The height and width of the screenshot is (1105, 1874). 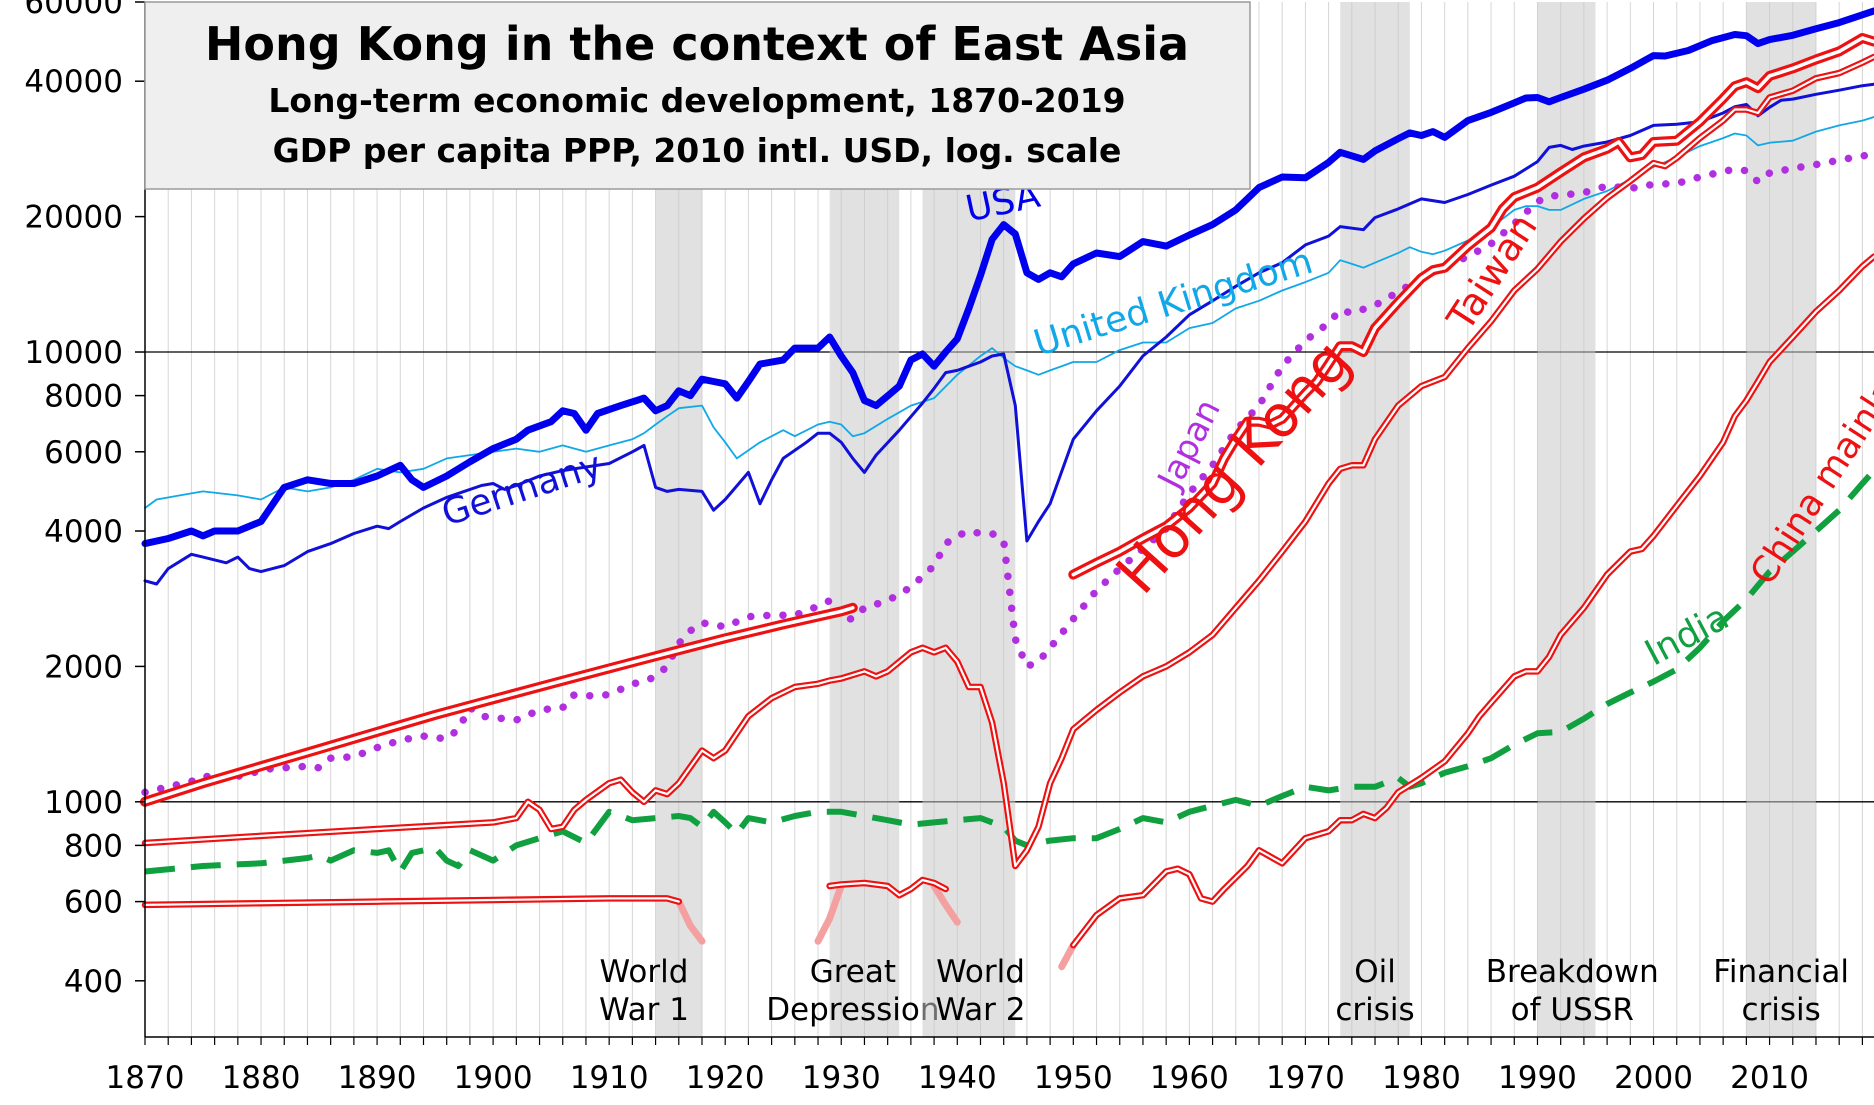 What do you see at coordinates (1375, 972) in the screenshot?
I see `event-label-line: Oil` at bounding box center [1375, 972].